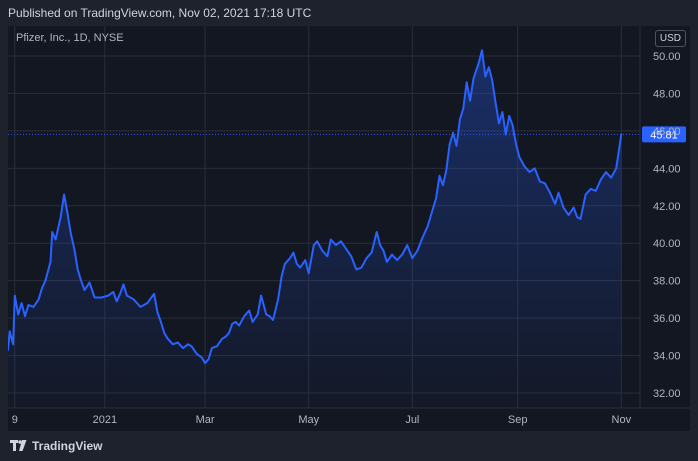 The image size is (698, 461). I want to click on x-tick-label: 2021, so click(105, 420).